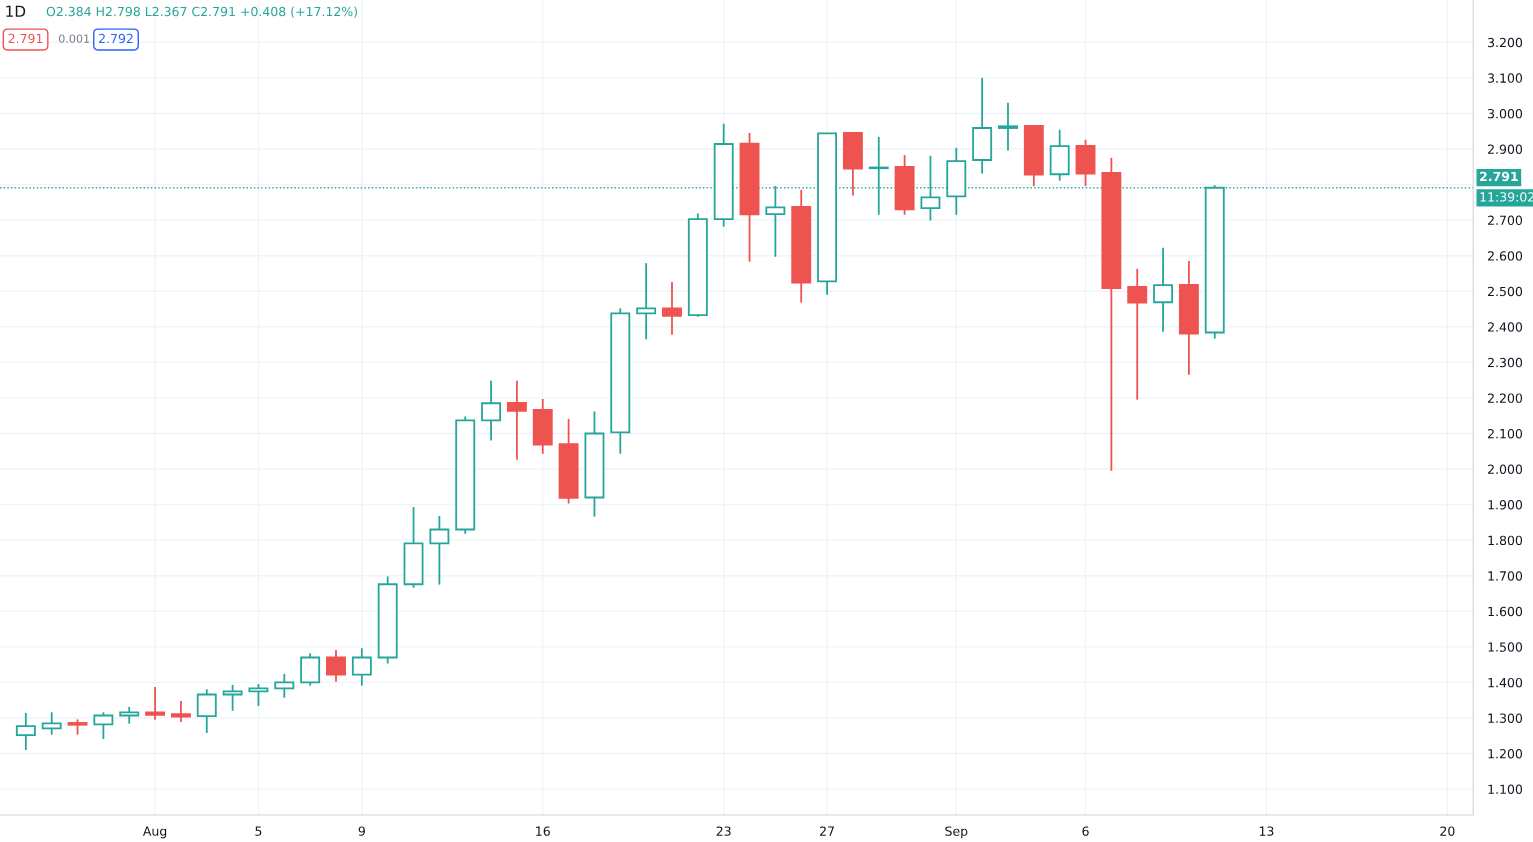 The height and width of the screenshot is (842, 1533). Describe the element at coordinates (1505, 754) in the screenshot. I see `y-tick-label: 1.200` at that location.